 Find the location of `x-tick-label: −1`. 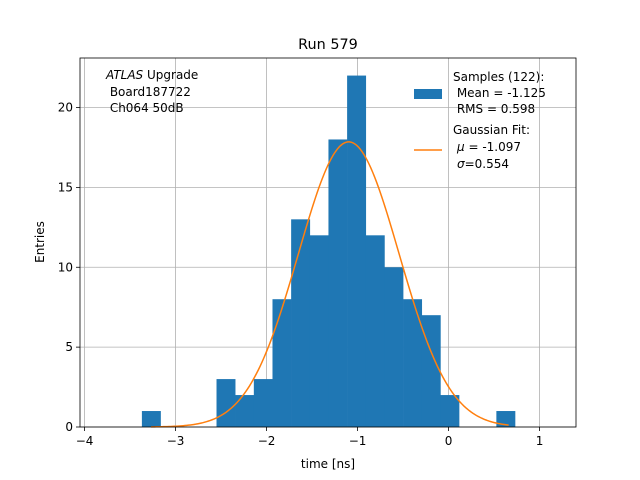

x-tick-label: −1 is located at coordinates (358, 441).